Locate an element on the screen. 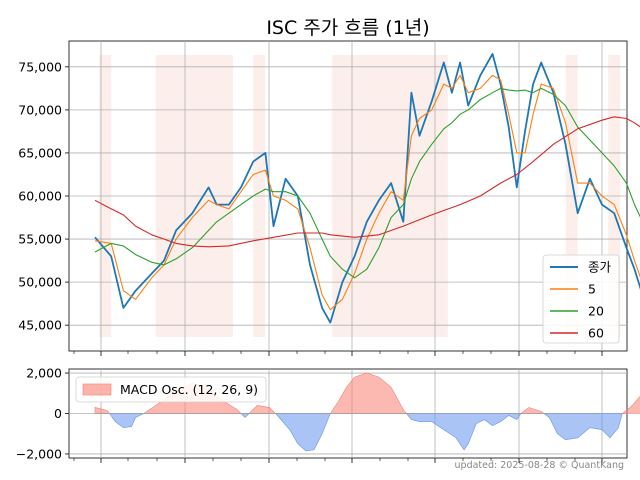  legend-label: 60 is located at coordinates (596, 333).